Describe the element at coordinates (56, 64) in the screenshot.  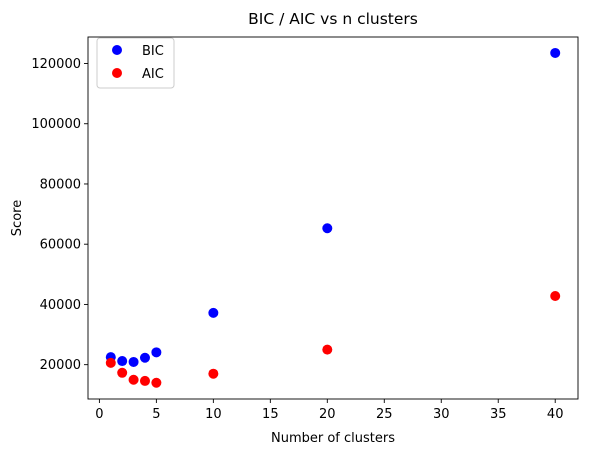
I see `y-tick-label-5: 120000` at that location.